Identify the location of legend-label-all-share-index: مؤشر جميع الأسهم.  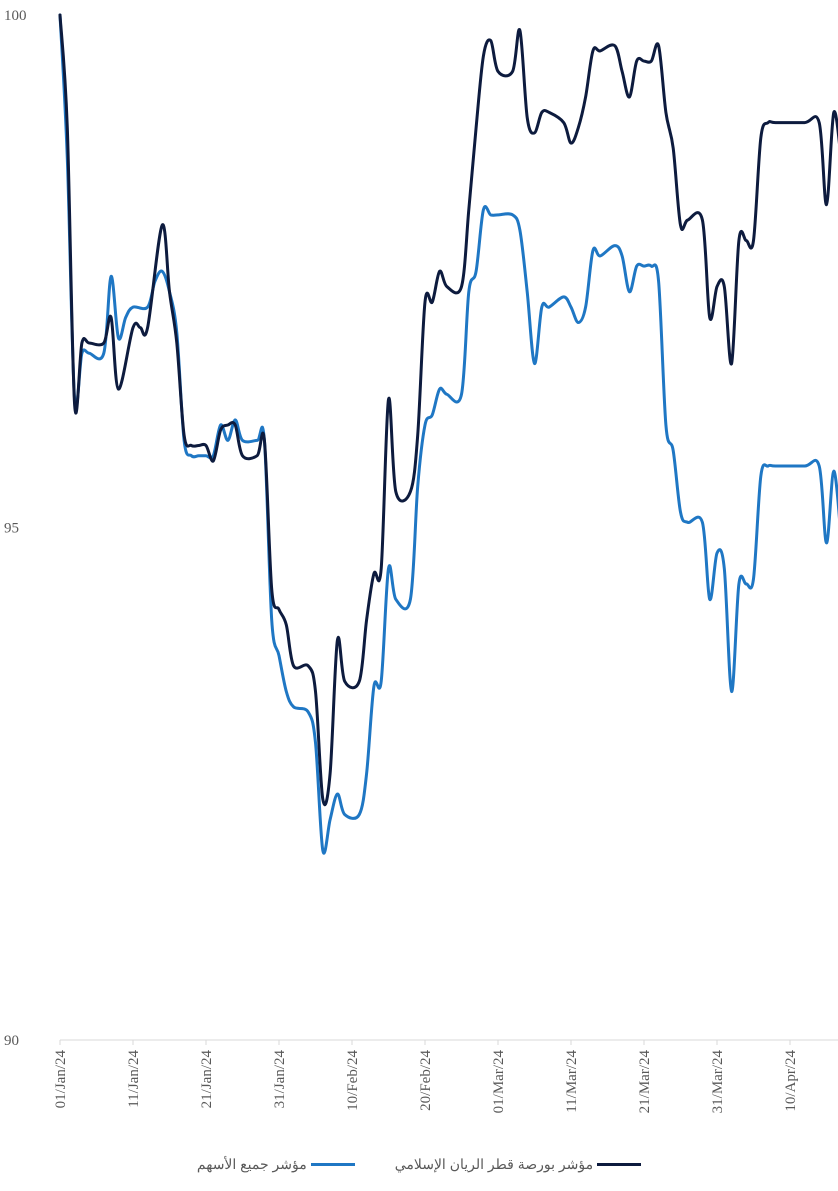
(251, 1164).